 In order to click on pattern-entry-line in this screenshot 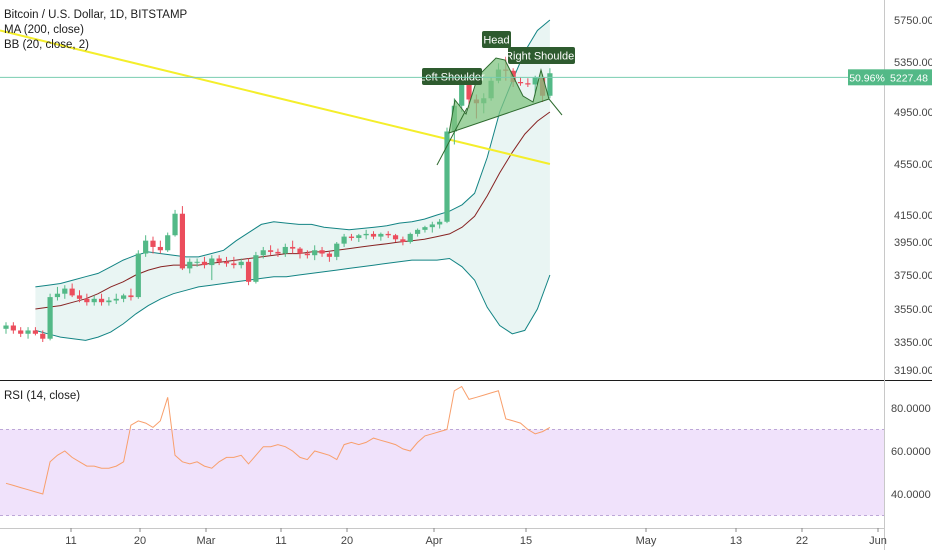, I will do `click(452, 136)`.